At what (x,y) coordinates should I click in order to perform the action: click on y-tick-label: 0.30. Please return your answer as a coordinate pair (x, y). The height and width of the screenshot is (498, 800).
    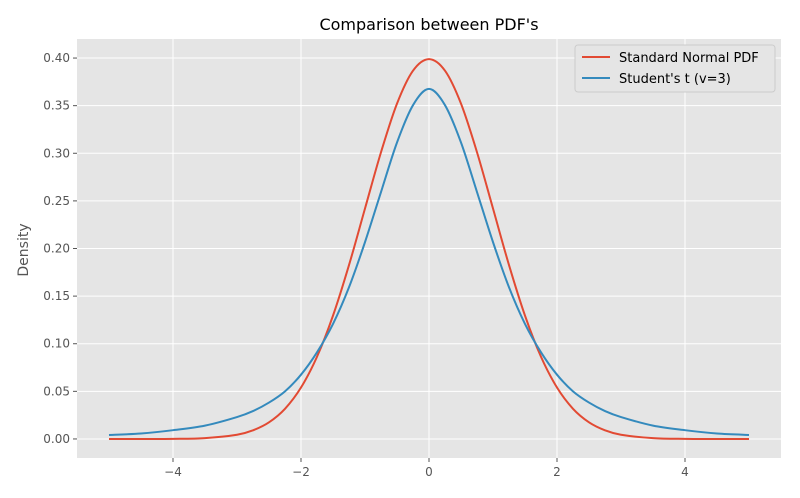
    Looking at the image, I should click on (56, 153).